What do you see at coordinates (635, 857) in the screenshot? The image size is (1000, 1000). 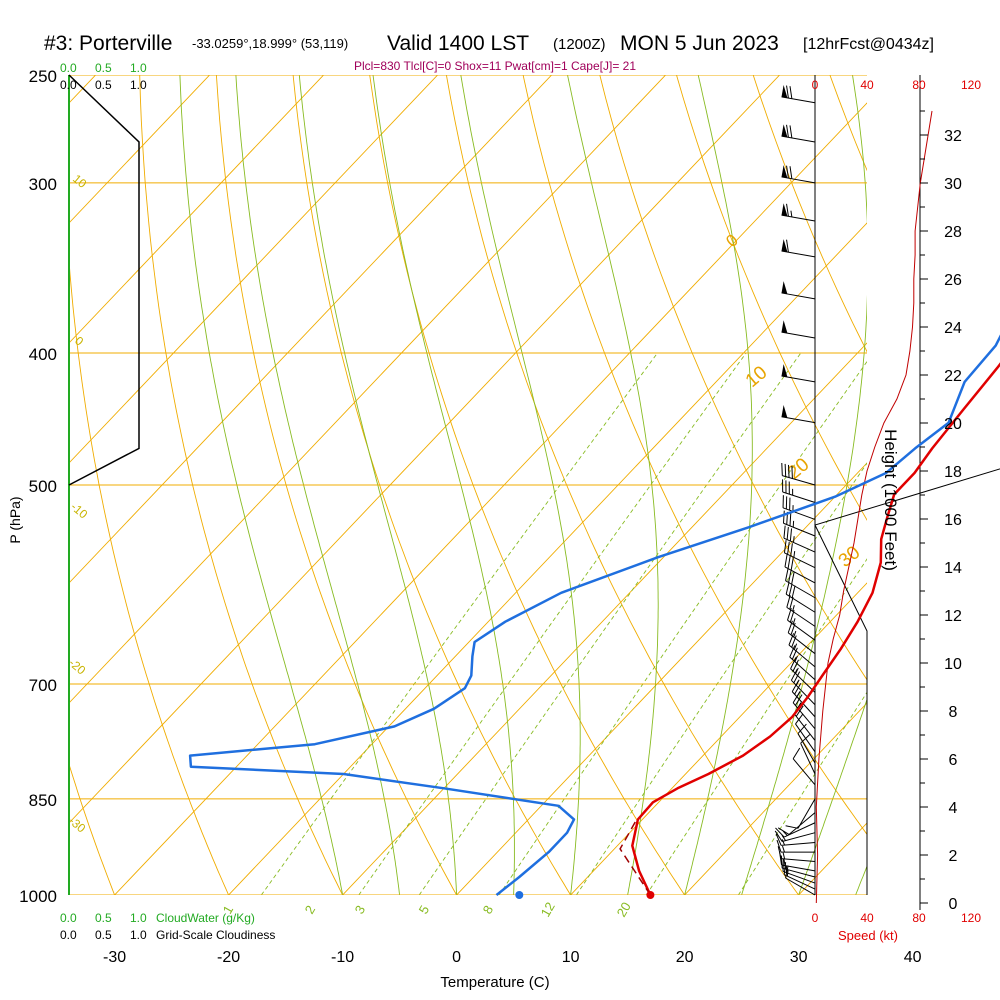 I see `parcel-line` at bounding box center [635, 857].